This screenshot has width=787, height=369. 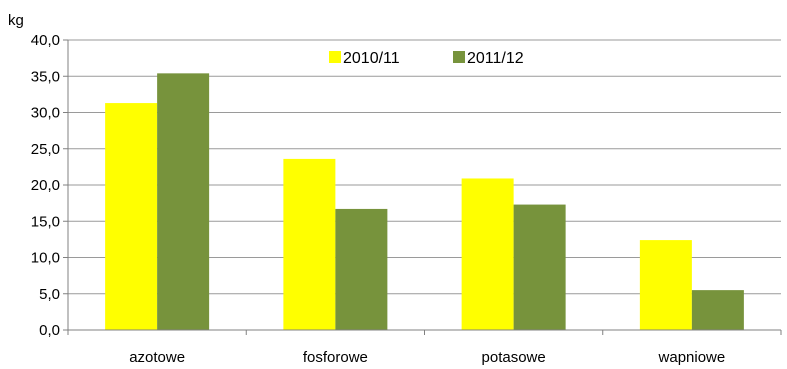 I want to click on y-tick-labels: 0,0 5,0 10,0 15,0 20,0 25,0 30,0 35,0 40,0, so click(x=45, y=185).